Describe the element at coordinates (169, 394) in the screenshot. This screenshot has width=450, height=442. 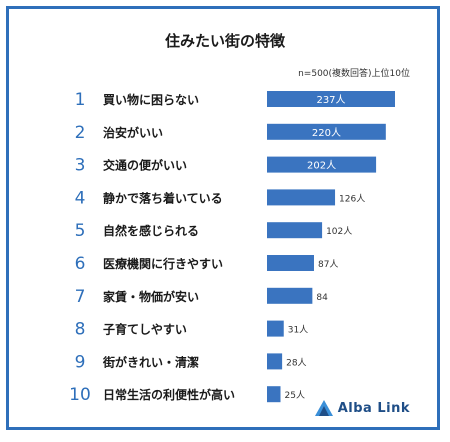
I see `category-label: 日常生活の利便性が高い` at that location.